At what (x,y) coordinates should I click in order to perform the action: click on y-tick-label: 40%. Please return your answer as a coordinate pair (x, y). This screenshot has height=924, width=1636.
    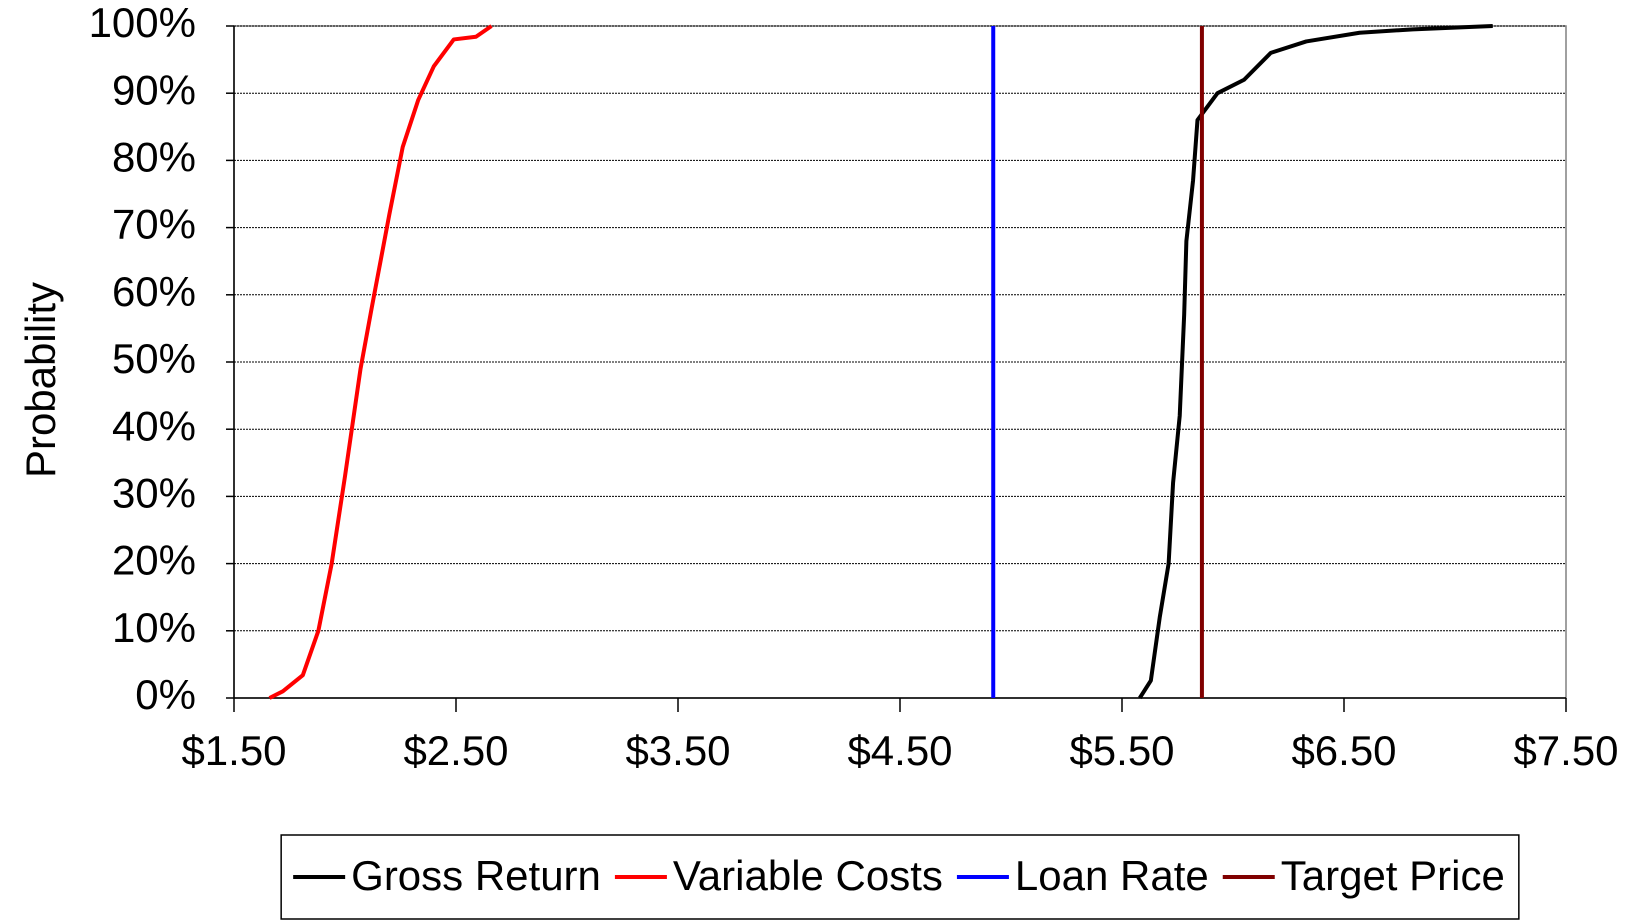
    Looking at the image, I should click on (154, 425).